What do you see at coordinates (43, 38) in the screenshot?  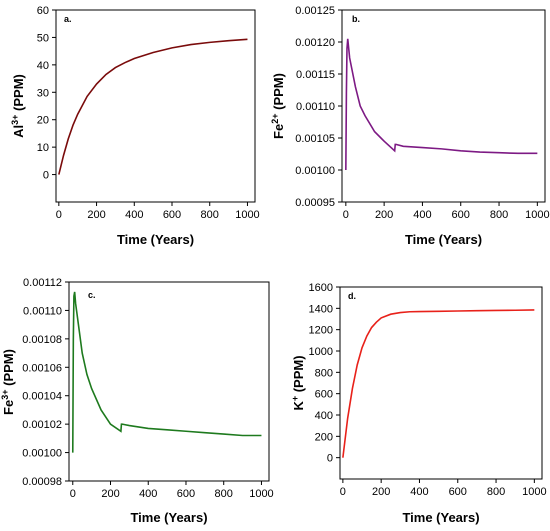 I see `y-tick-label-a-5: 50` at bounding box center [43, 38].